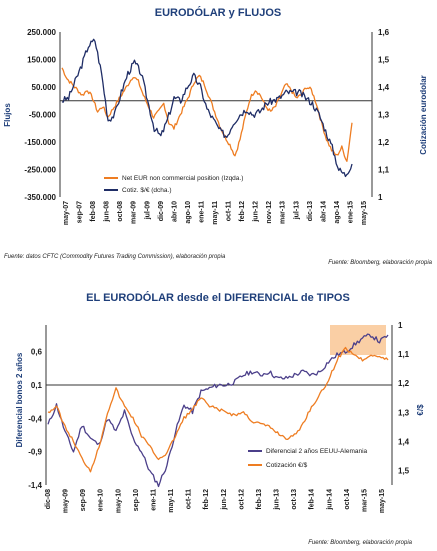  What do you see at coordinates (323, 211) in the screenshot?
I see `chart1-xtick: abr-14` at bounding box center [323, 211].